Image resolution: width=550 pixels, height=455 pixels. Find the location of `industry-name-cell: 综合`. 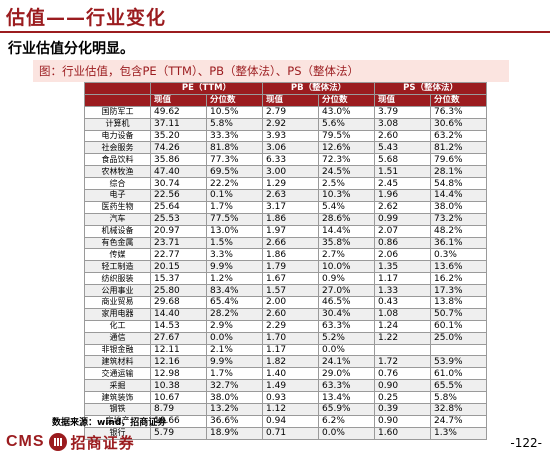

industry-name-cell: 综合 is located at coordinates (117, 184).